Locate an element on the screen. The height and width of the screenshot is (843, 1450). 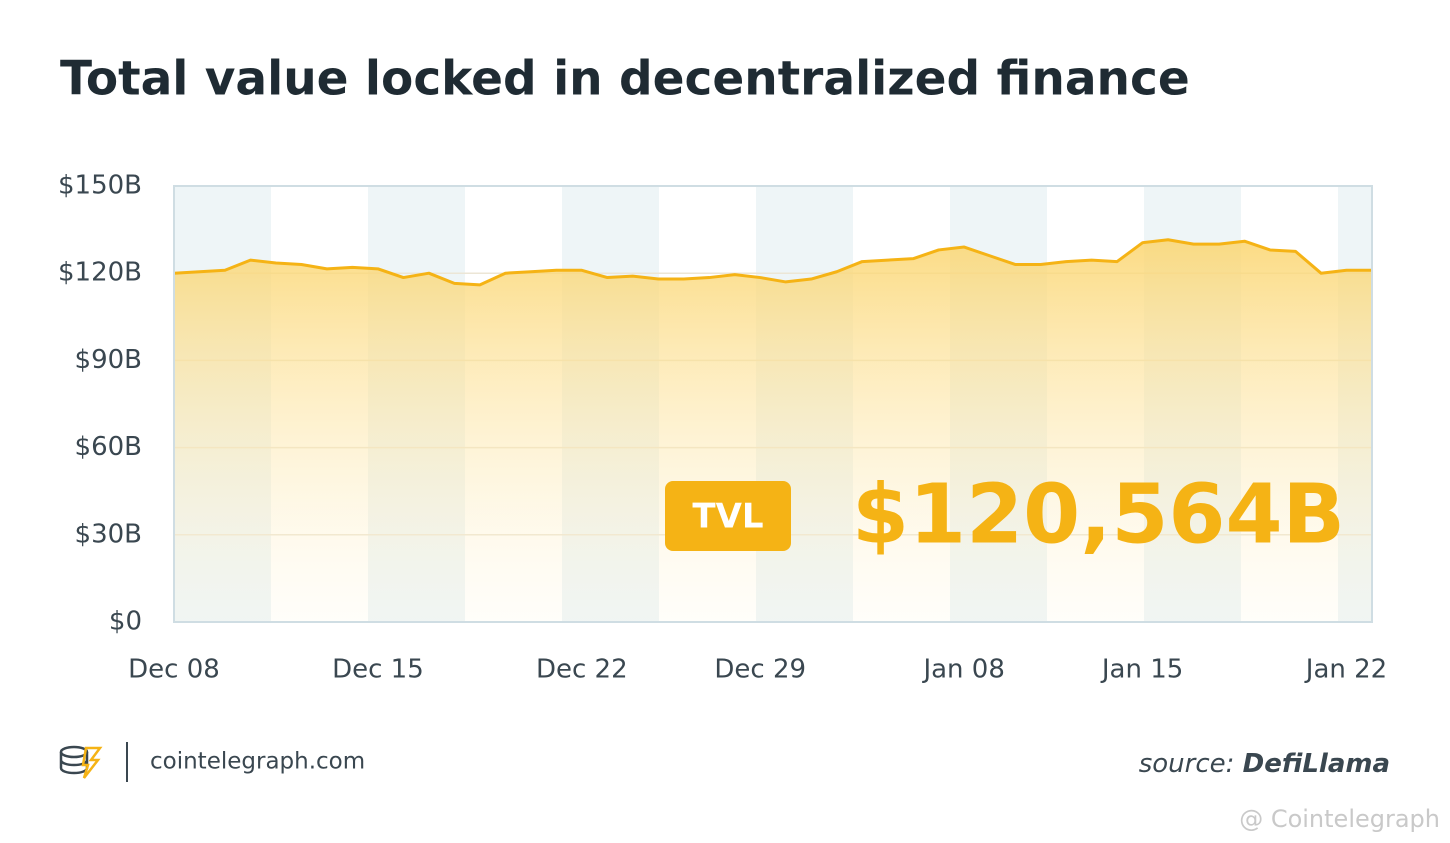
y-tick-label: $30B is located at coordinates (108, 534).